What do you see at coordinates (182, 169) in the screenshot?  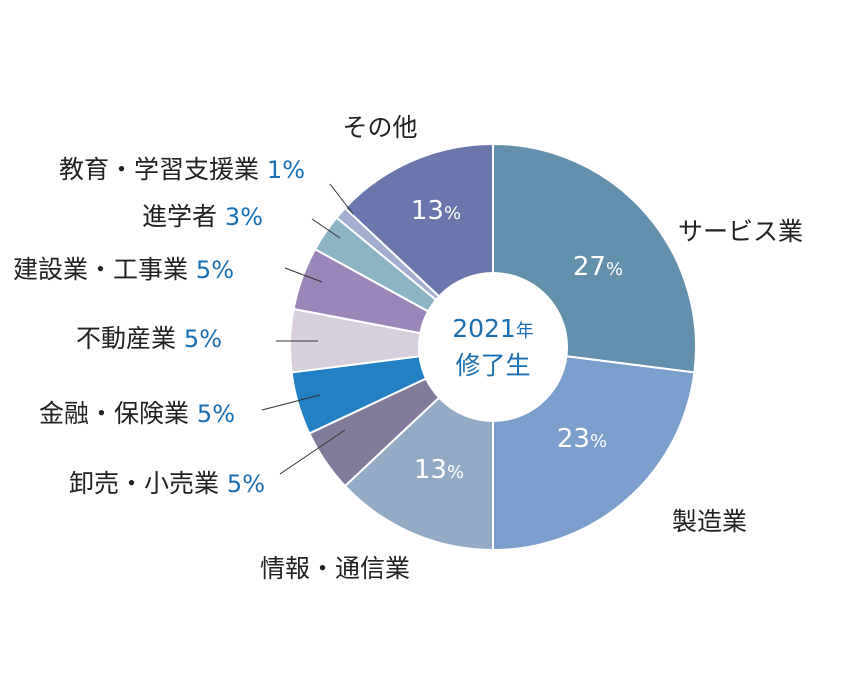 I see `slice-category-label: 教育・学習支援業 1%` at bounding box center [182, 169].